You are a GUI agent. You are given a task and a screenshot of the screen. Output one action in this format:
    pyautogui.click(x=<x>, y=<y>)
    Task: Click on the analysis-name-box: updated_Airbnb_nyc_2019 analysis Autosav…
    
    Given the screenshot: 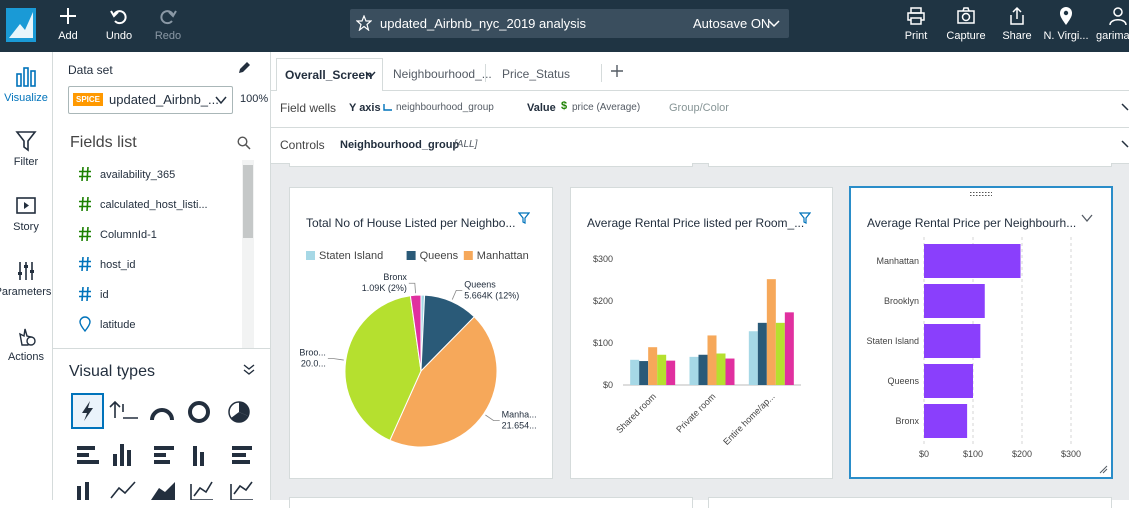 What is the action you would take?
    pyautogui.click(x=569, y=23)
    